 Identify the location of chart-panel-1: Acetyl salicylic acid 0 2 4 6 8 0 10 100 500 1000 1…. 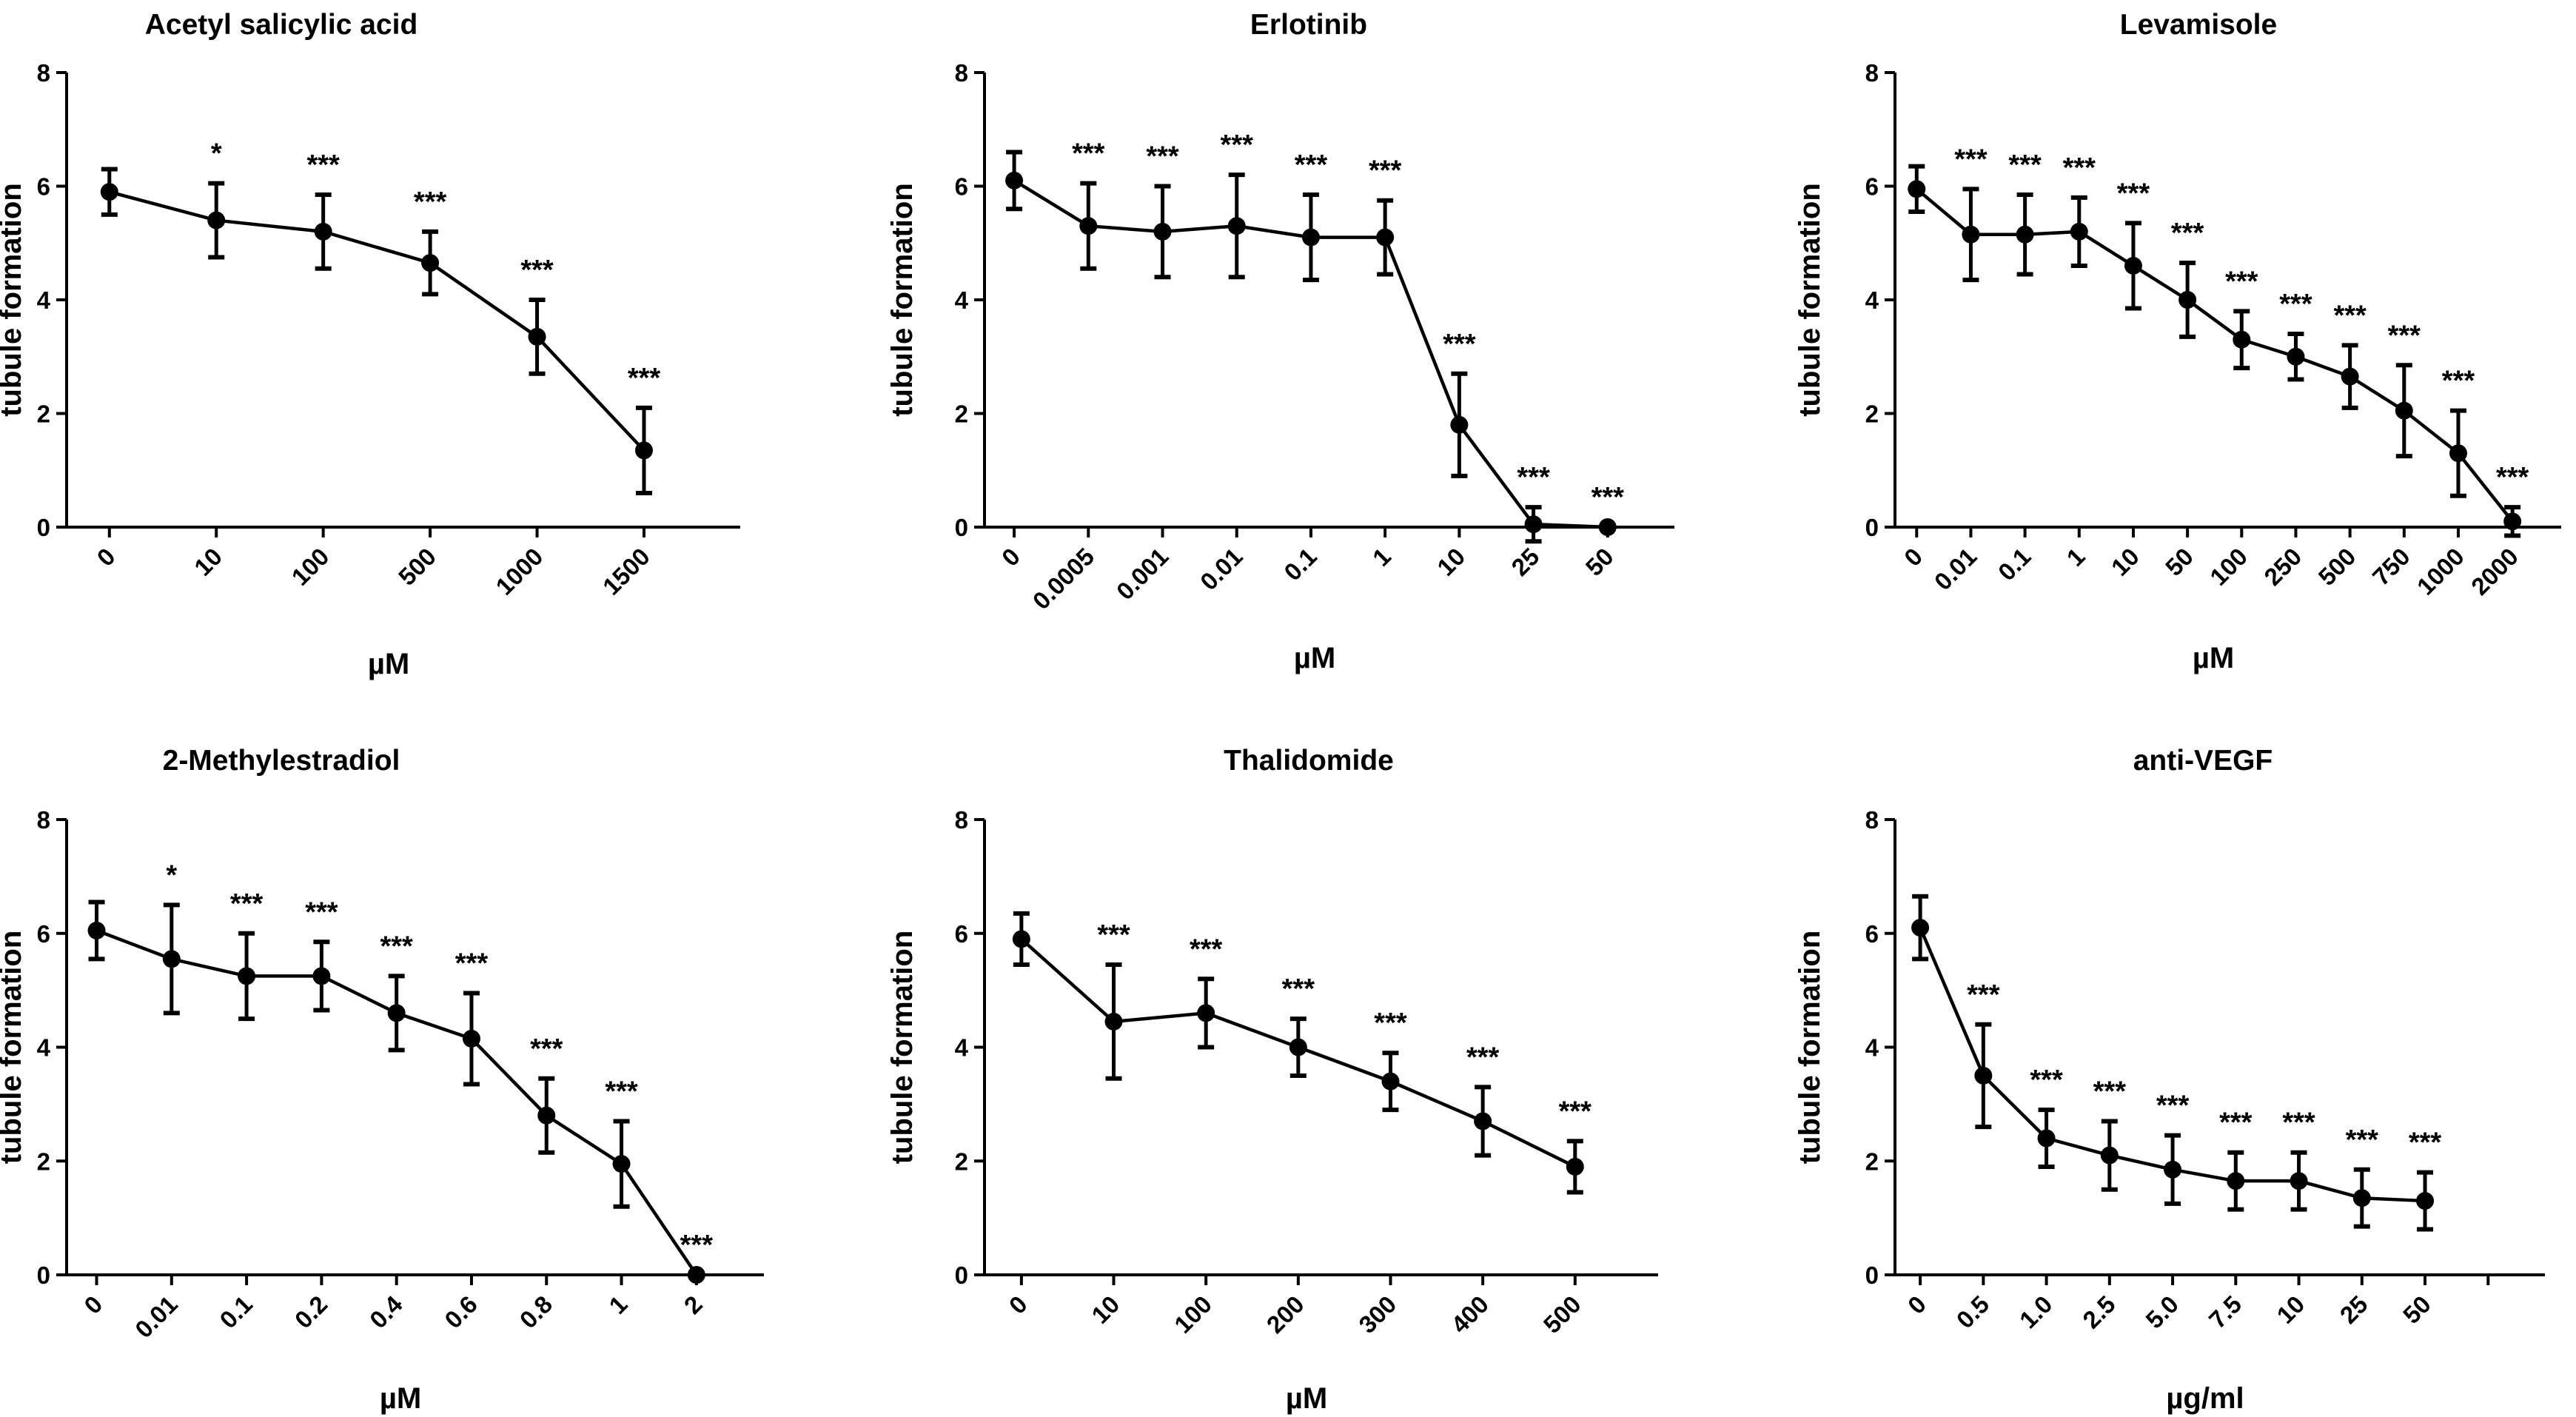
(370, 344).